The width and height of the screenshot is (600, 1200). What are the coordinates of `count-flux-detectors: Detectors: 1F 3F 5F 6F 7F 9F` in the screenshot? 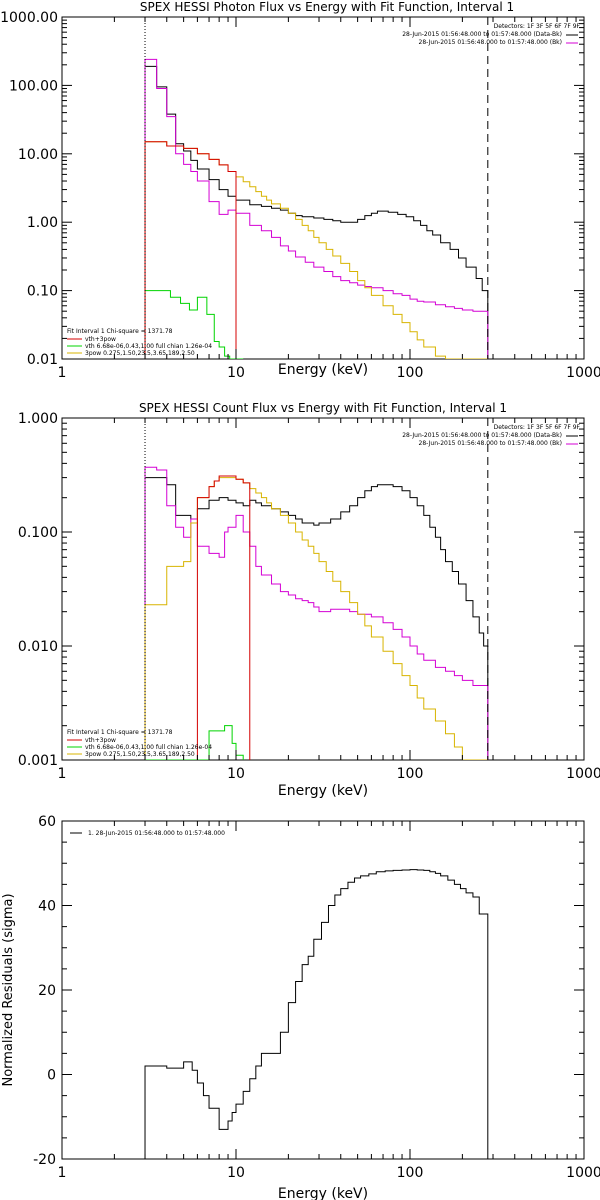 It's located at (537, 427).